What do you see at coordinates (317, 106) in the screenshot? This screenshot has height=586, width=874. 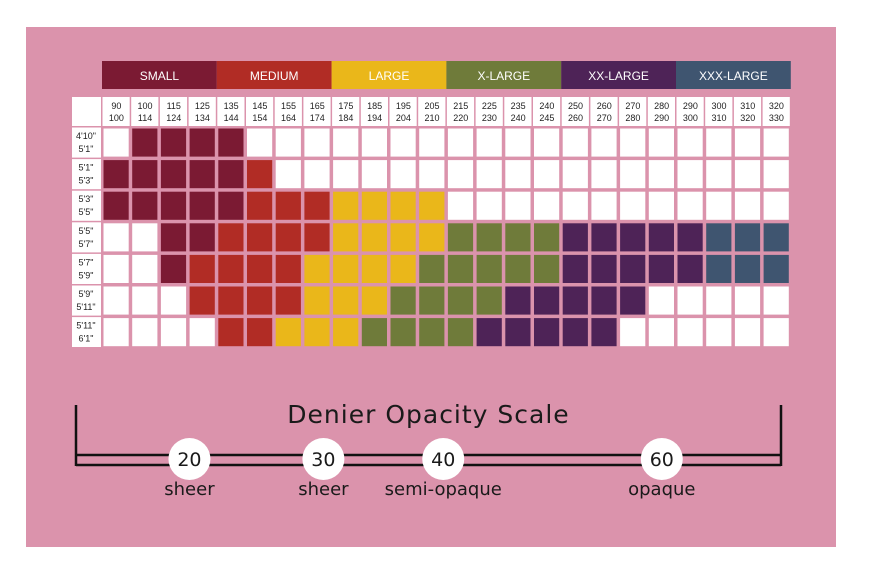 I see `weight-from-label: 165` at bounding box center [317, 106].